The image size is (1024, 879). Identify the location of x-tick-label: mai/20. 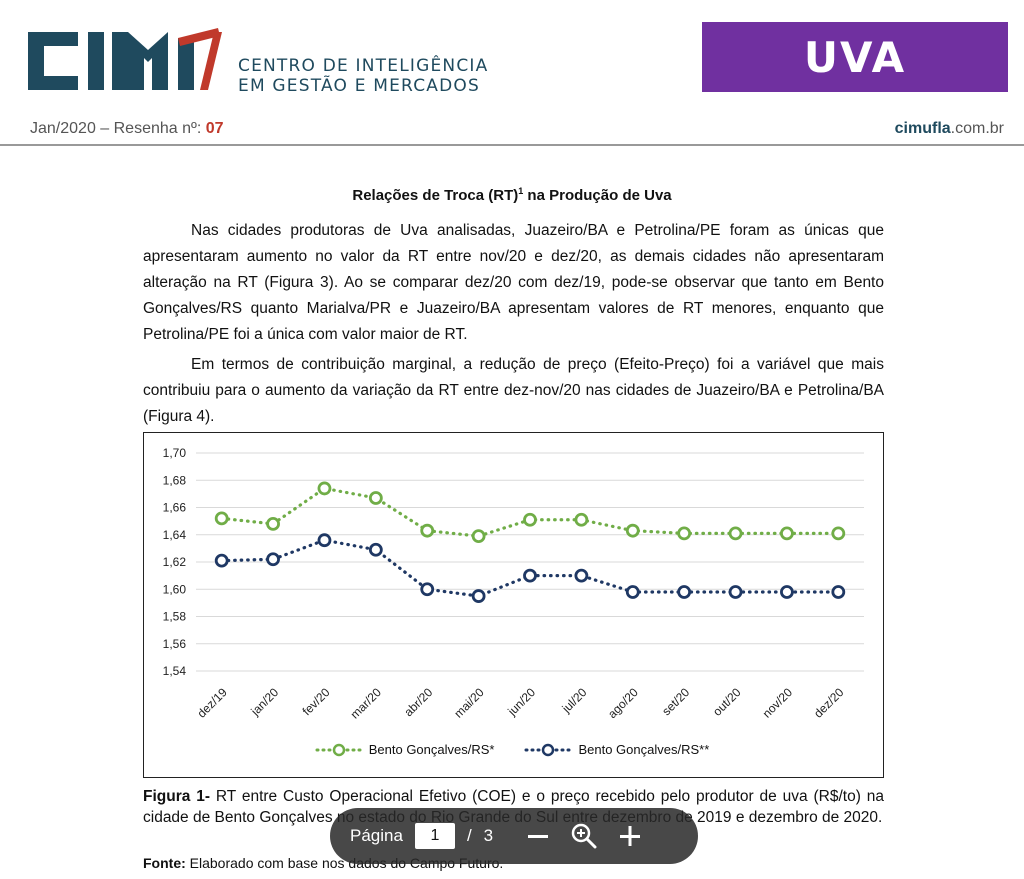
(469, 703).